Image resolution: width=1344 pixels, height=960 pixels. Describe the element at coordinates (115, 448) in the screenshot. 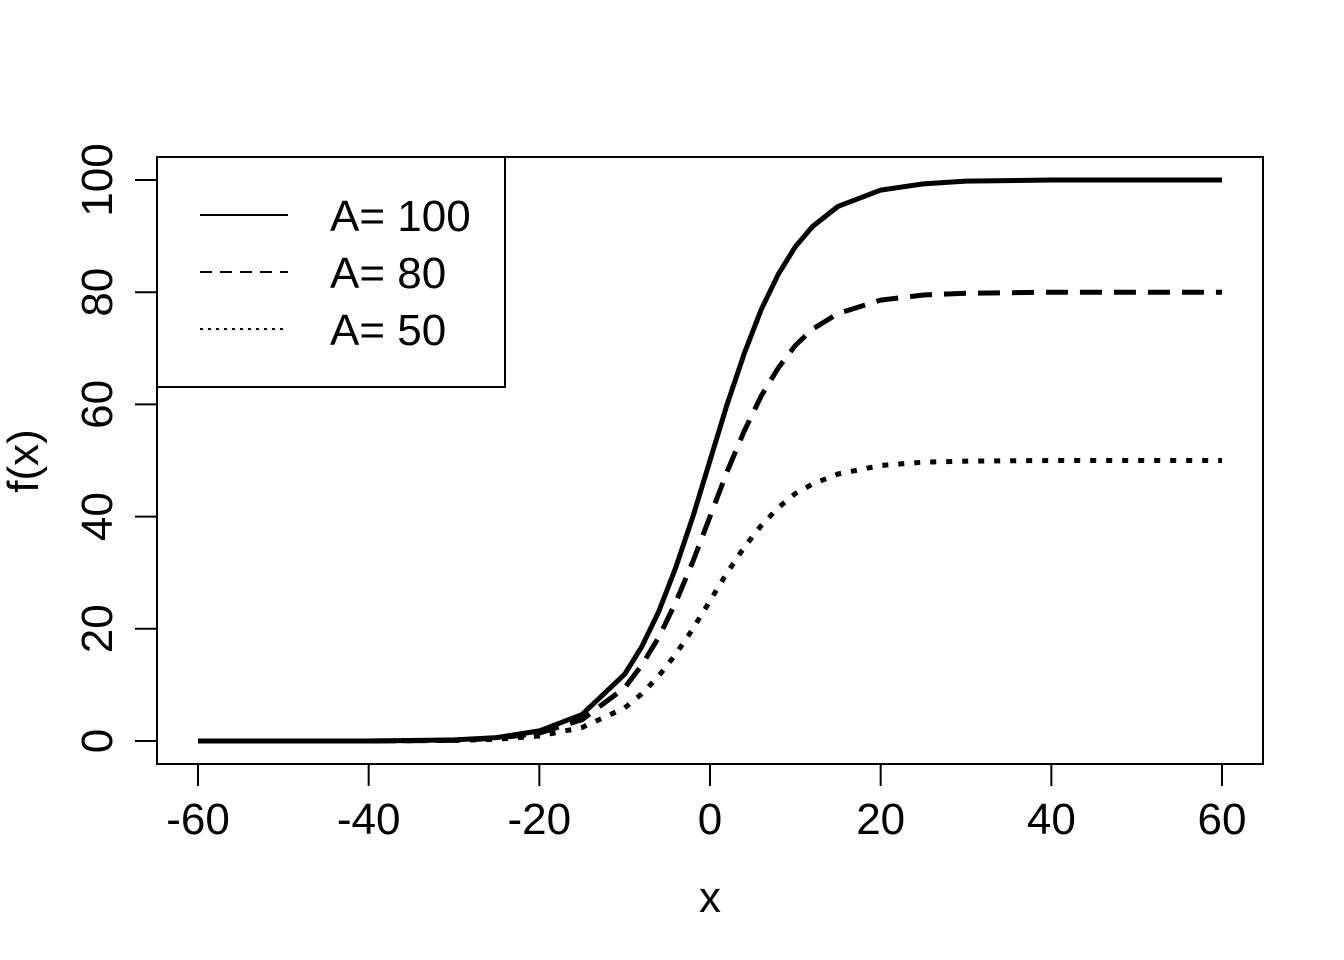

I see `y-axis: 0 20 40 60 80 100` at that location.